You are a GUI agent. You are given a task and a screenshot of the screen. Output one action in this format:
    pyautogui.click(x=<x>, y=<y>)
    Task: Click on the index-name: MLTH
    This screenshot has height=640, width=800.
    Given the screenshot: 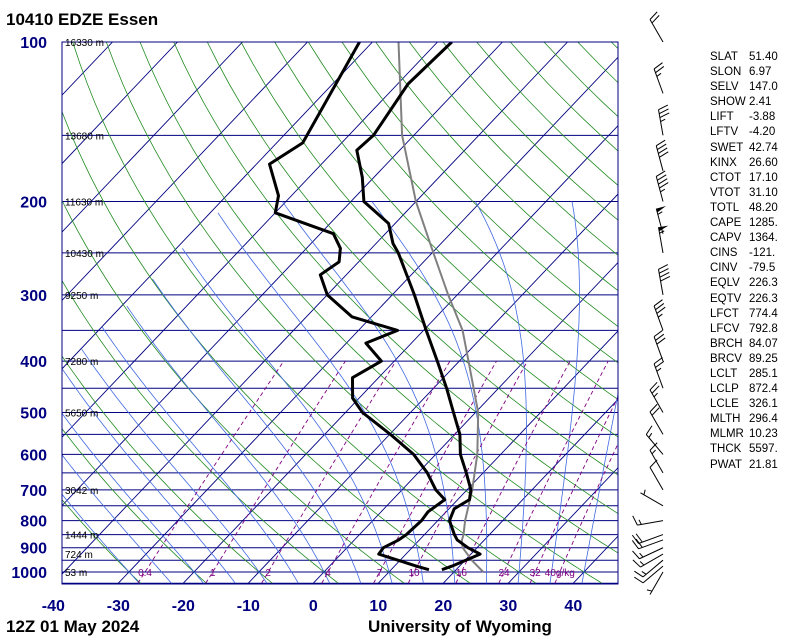 What is the action you would take?
    pyautogui.click(x=725, y=419)
    